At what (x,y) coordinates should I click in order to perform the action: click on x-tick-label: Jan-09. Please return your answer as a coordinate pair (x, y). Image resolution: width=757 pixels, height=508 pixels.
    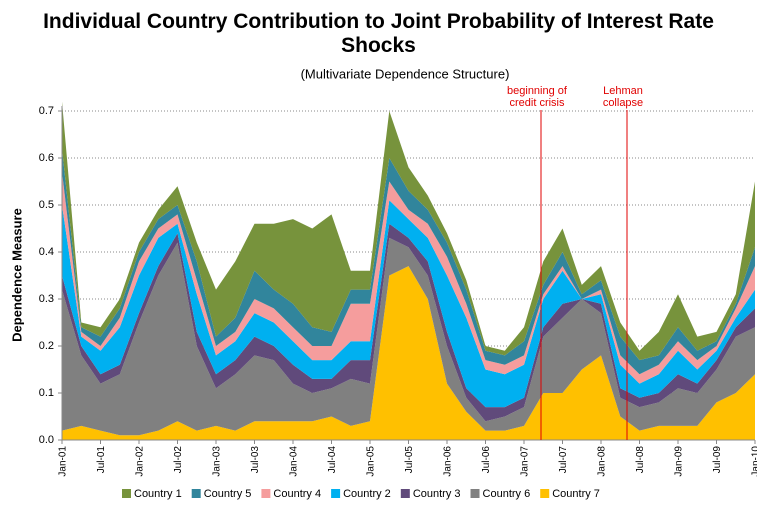
    Looking at the image, I should click on (679, 461).